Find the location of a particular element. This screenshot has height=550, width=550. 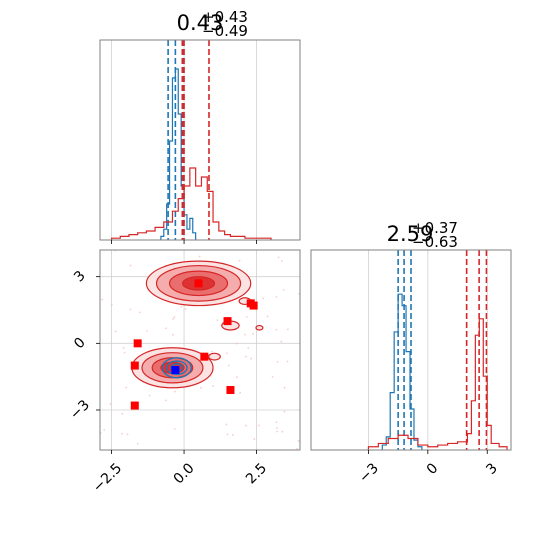

br-xtick-label-2: 3 is located at coordinates (492, 469).